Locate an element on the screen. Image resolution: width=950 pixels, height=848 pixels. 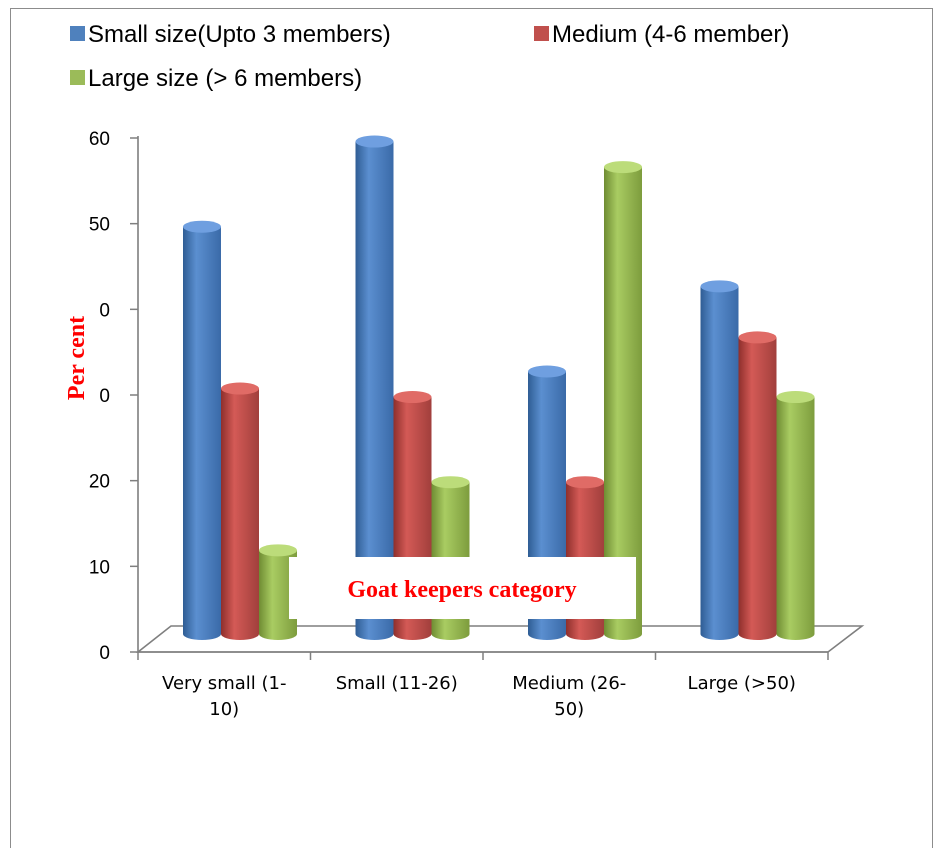
y-tick-label: 10 is located at coordinates (99, 567).